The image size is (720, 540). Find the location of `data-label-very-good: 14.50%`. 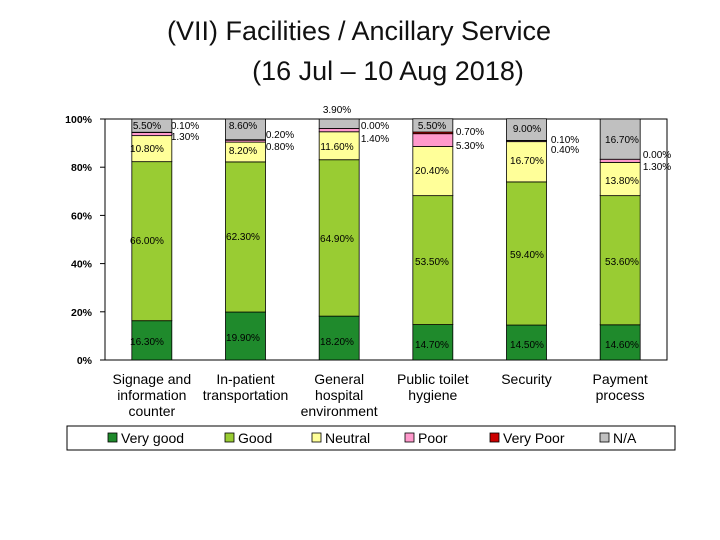

data-label-very-good: 14.50% is located at coordinates (527, 345).